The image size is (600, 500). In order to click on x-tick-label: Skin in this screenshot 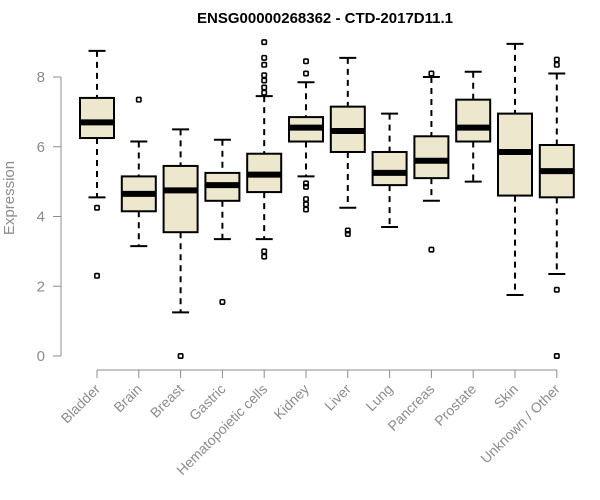, I will do `click(506, 396)`.